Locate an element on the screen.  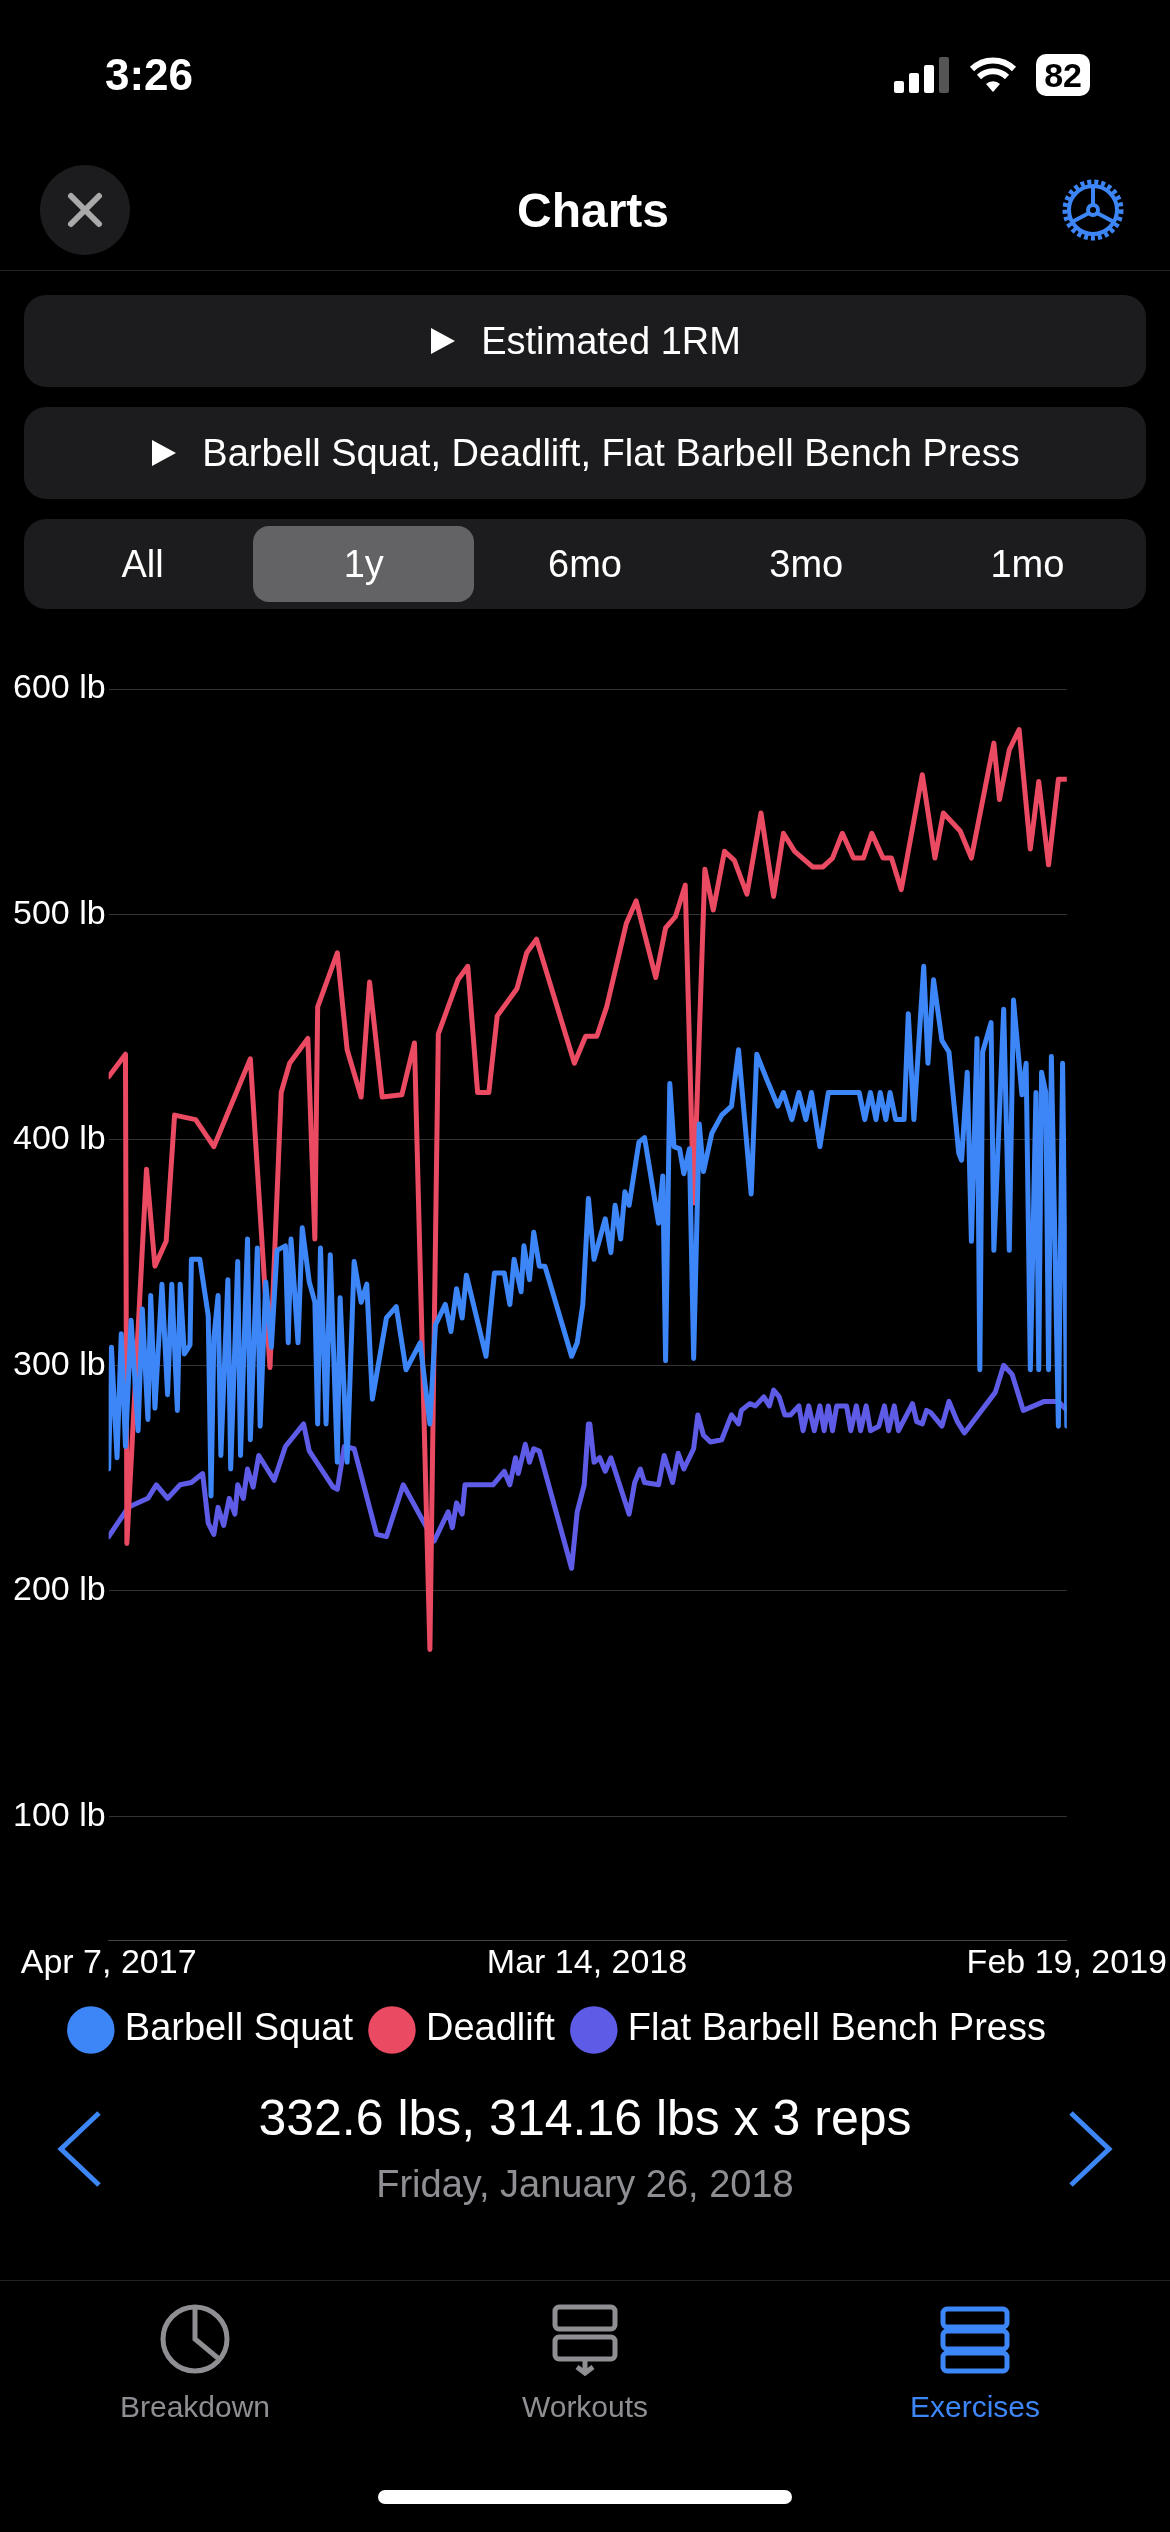
x-tick-label: Feb 19, 2019 is located at coordinates (1066, 1960).